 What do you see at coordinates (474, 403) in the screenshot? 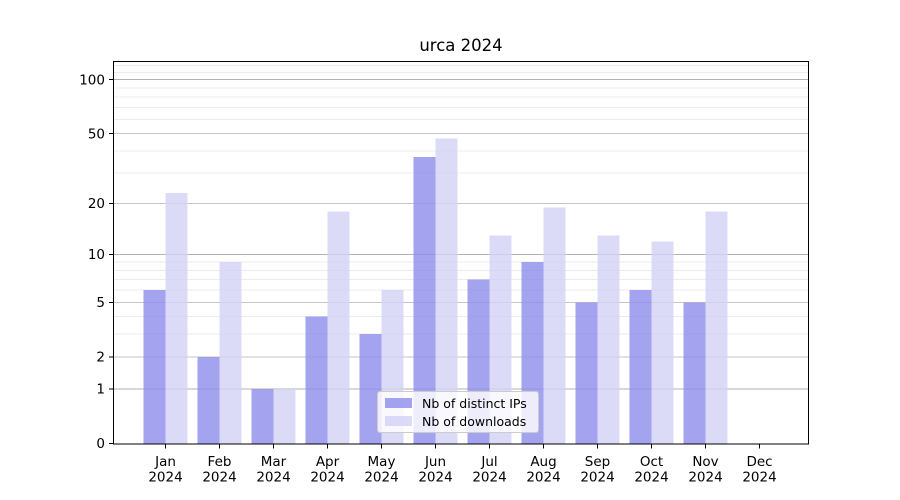
I see `legend-label-ips: Nb of distinct IPs` at bounding box center [474, 403].